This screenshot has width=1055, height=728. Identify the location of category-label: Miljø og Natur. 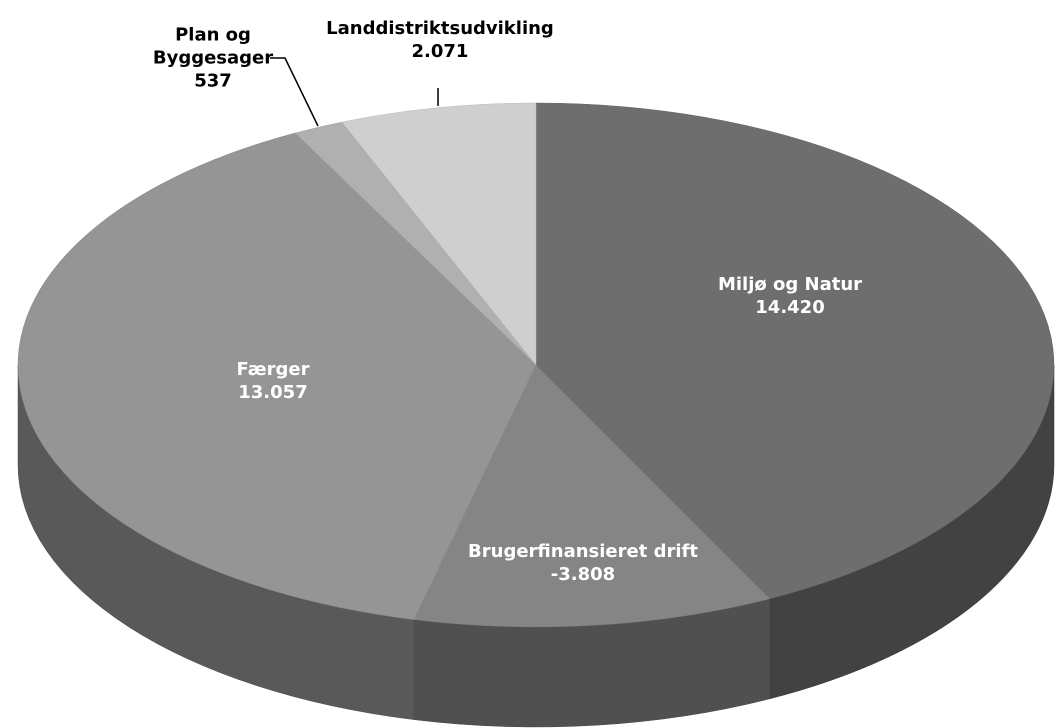
(790, 284).